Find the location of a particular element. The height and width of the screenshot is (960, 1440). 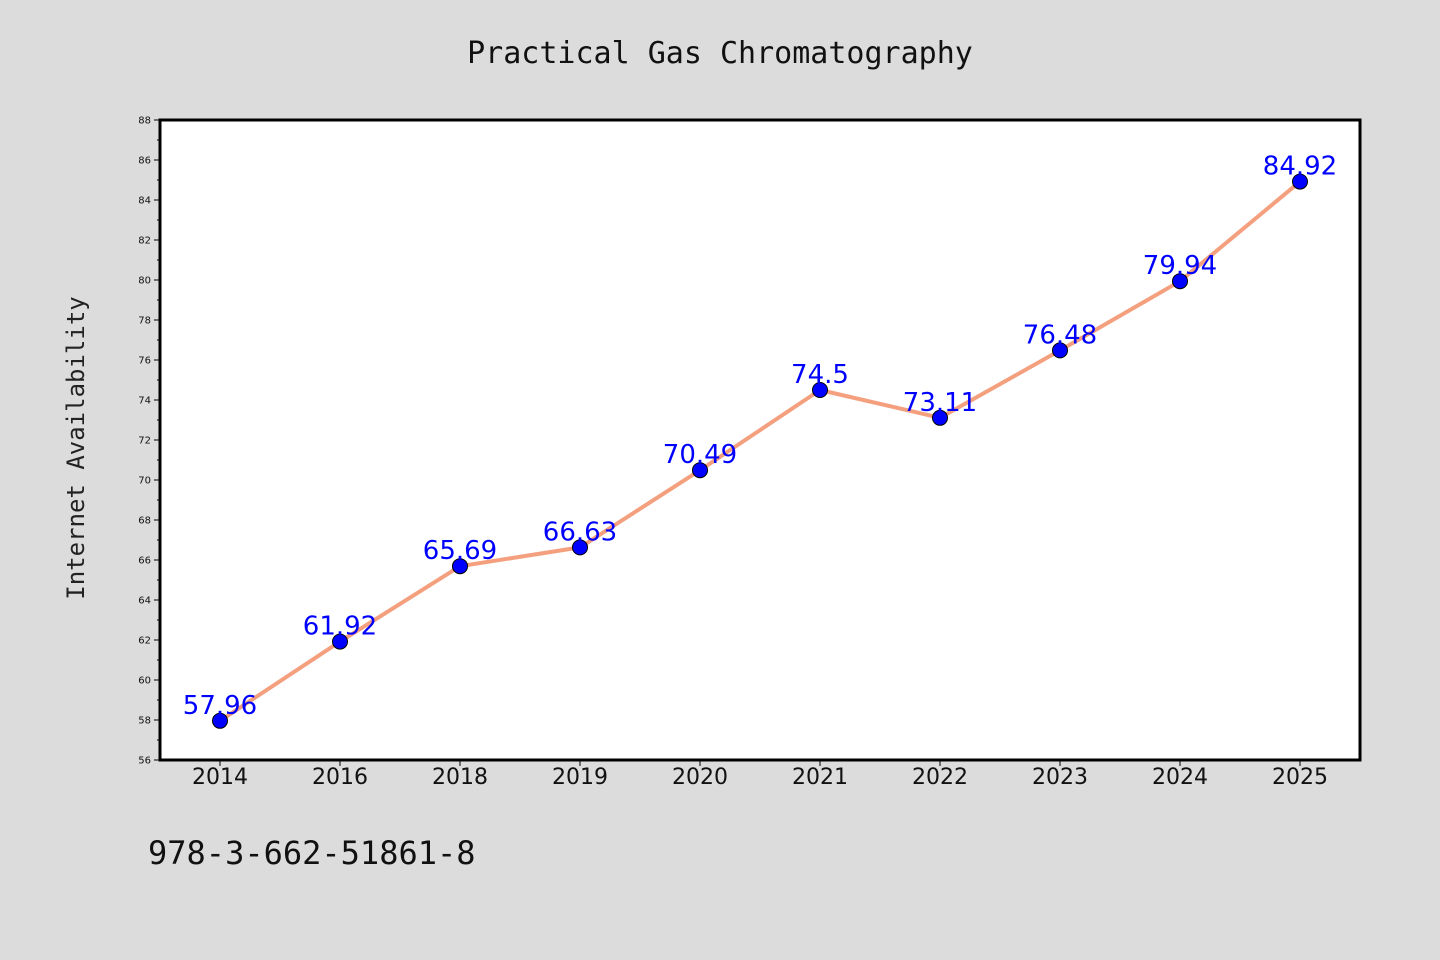

data-label: 57.96 is located at coordinates (220, 706).